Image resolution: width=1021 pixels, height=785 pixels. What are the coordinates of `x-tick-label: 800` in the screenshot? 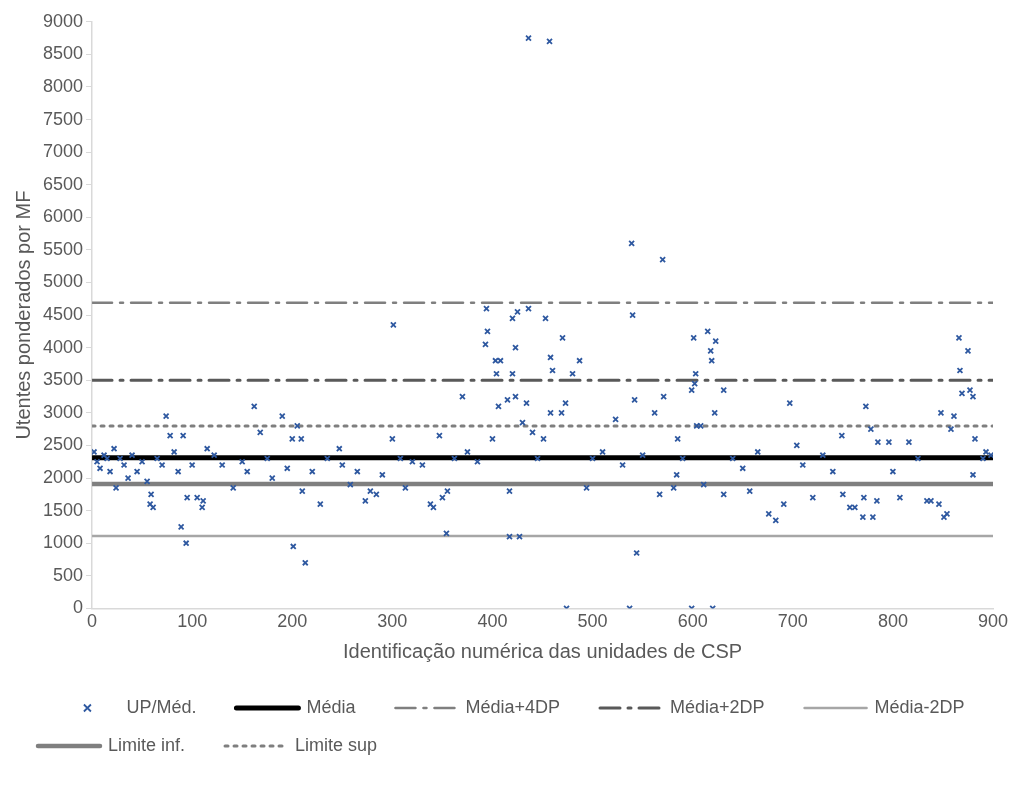 It's located at (892, 621).